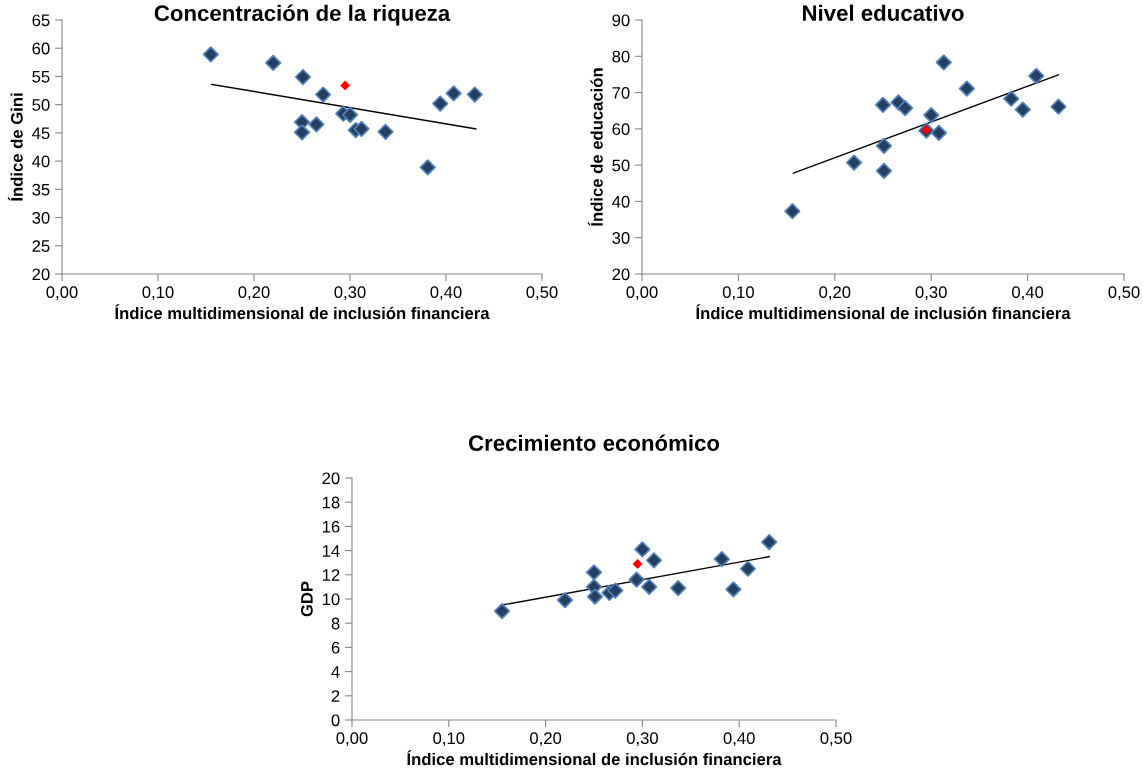  Describe the element at coordinates (302, 15) in the screenshot. I see `chart-title: Concentración de la riqueza` at that location.